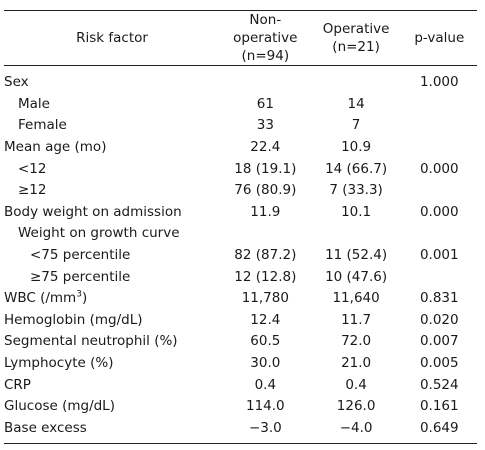  I want to click on risk-factor-cell: Weight on growth curve, so click(112, 234).